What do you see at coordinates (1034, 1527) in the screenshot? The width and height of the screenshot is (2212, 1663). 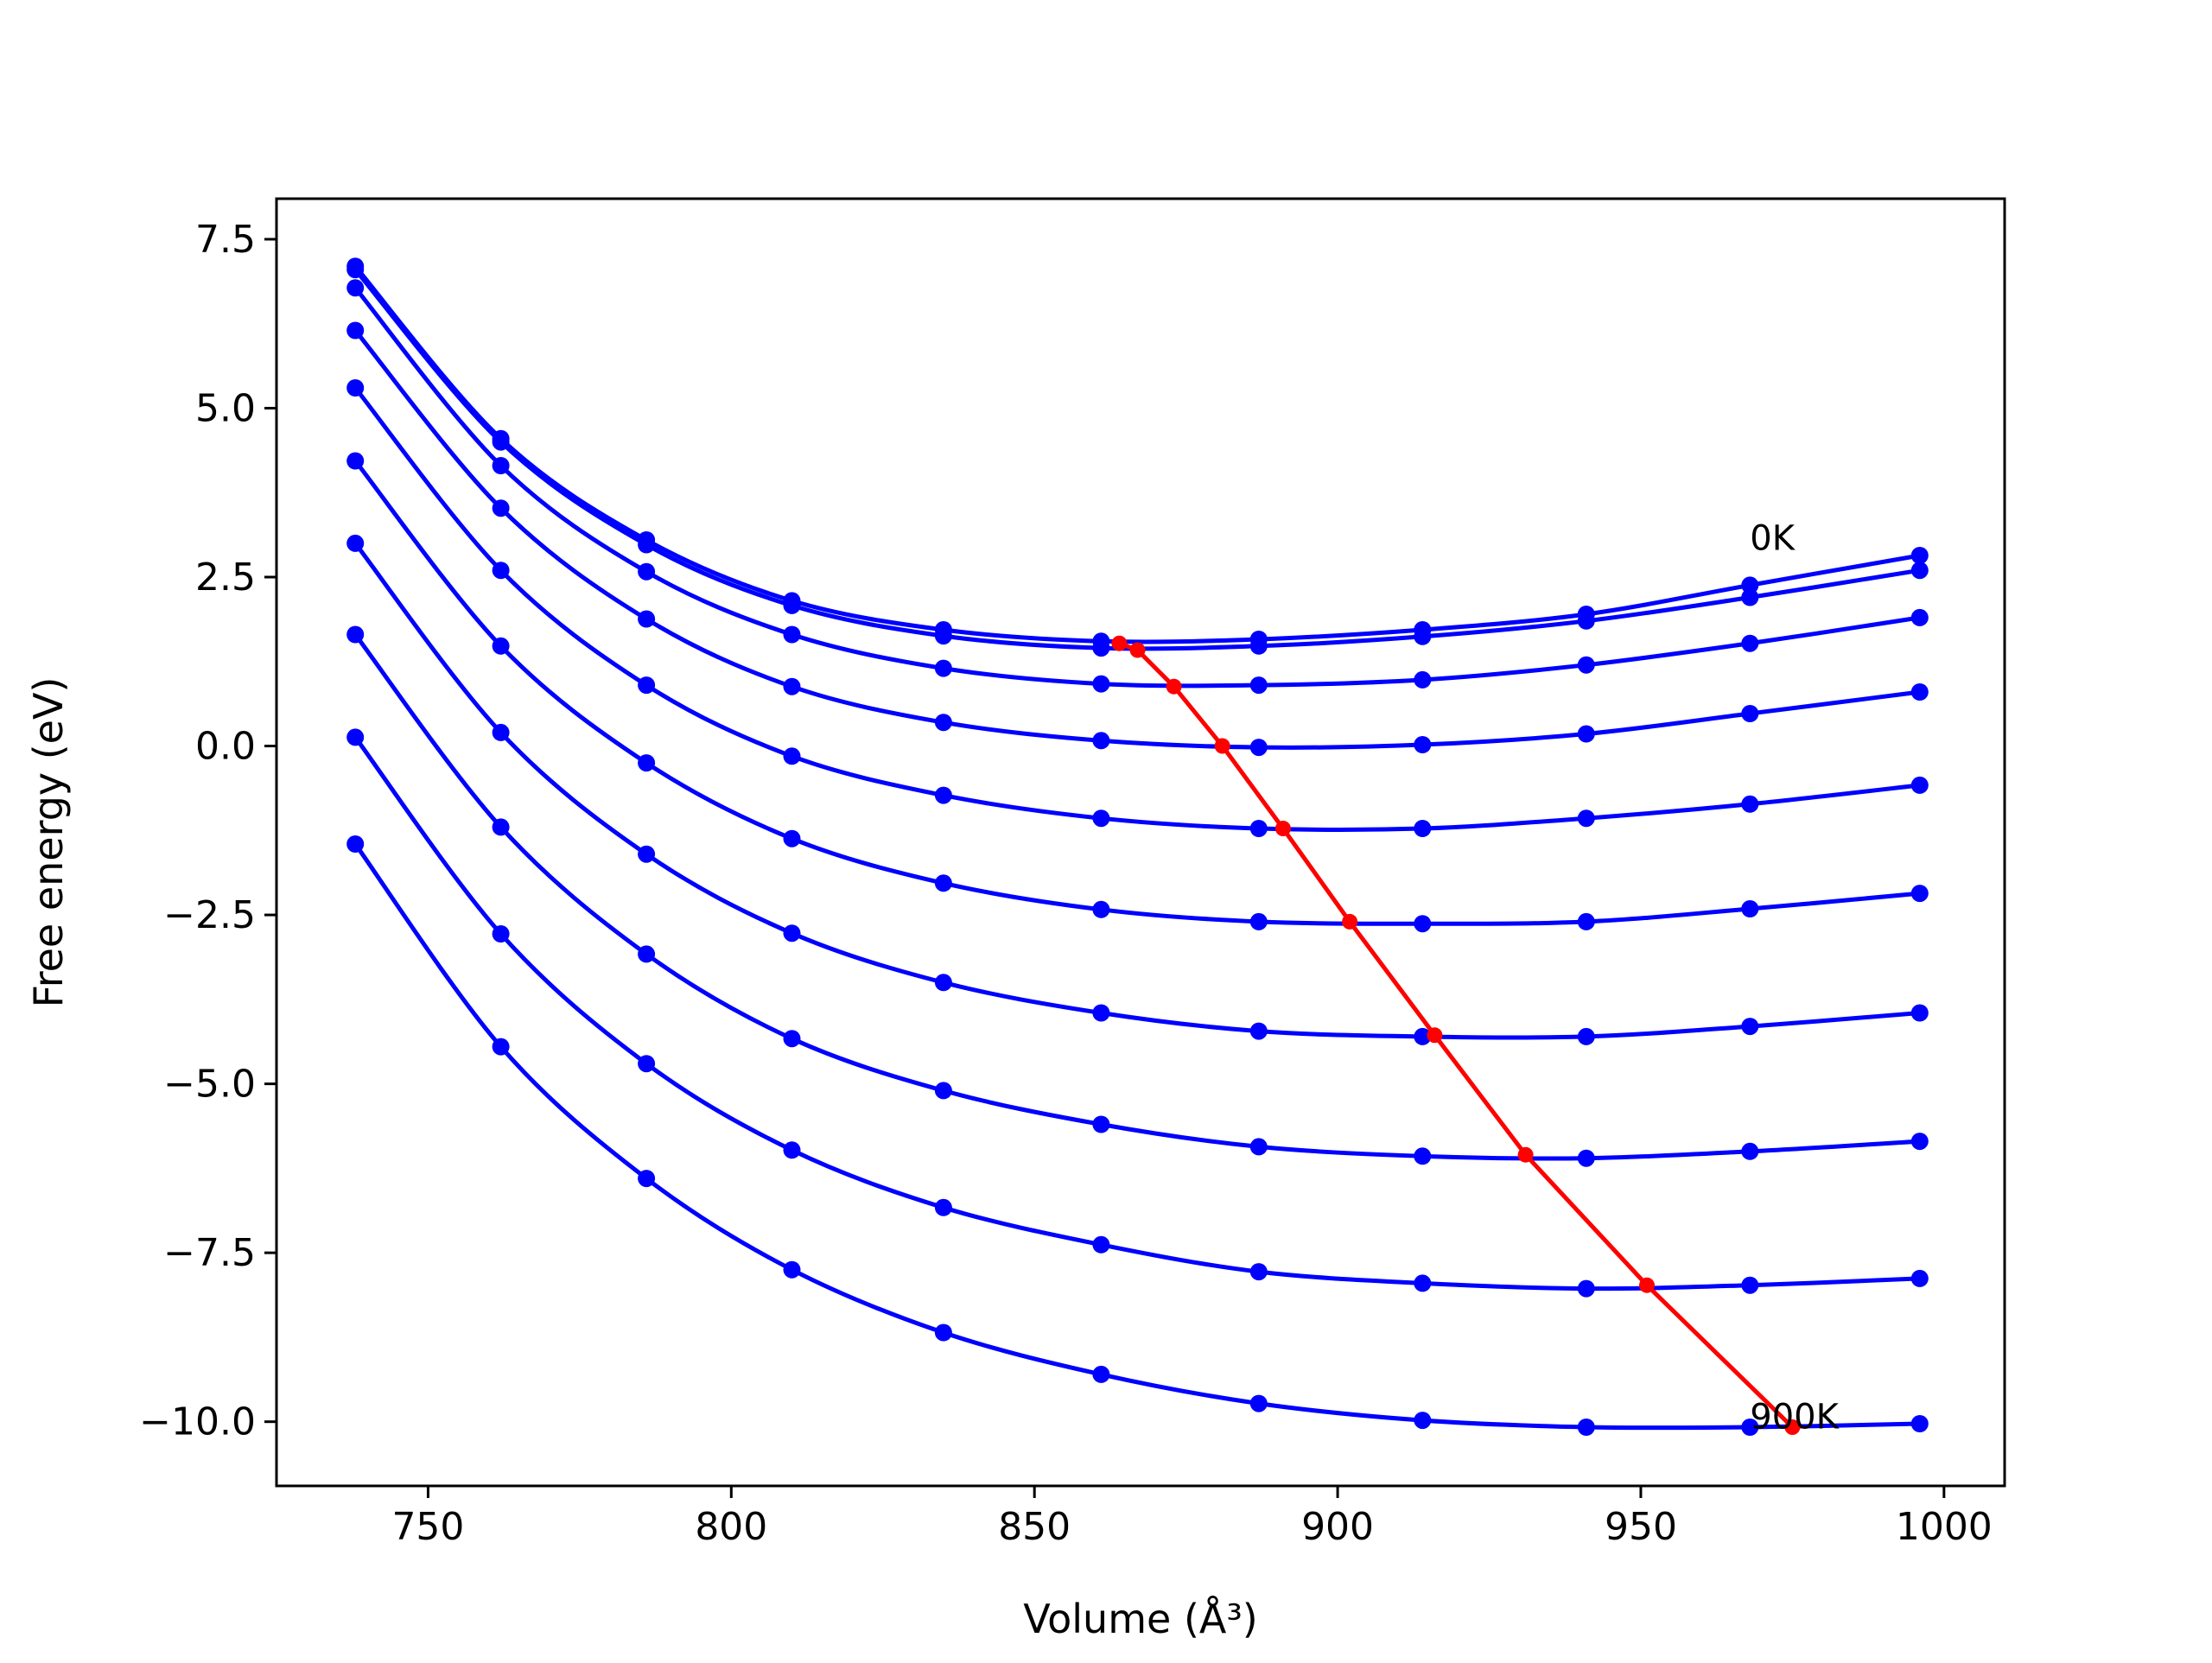 I see `x-tick-label-850: 850` at bounding box center [1034, 1527].